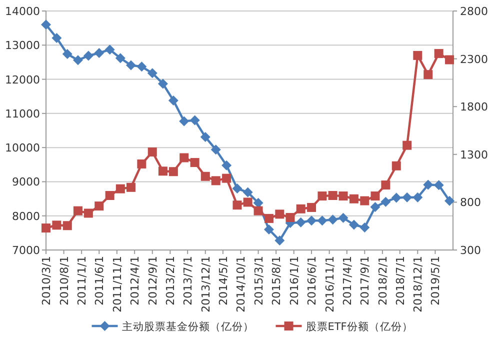 This screenshot has width=494, height=342. I want to click on x-tick-label: 2018/2/1, so click(383, 281).